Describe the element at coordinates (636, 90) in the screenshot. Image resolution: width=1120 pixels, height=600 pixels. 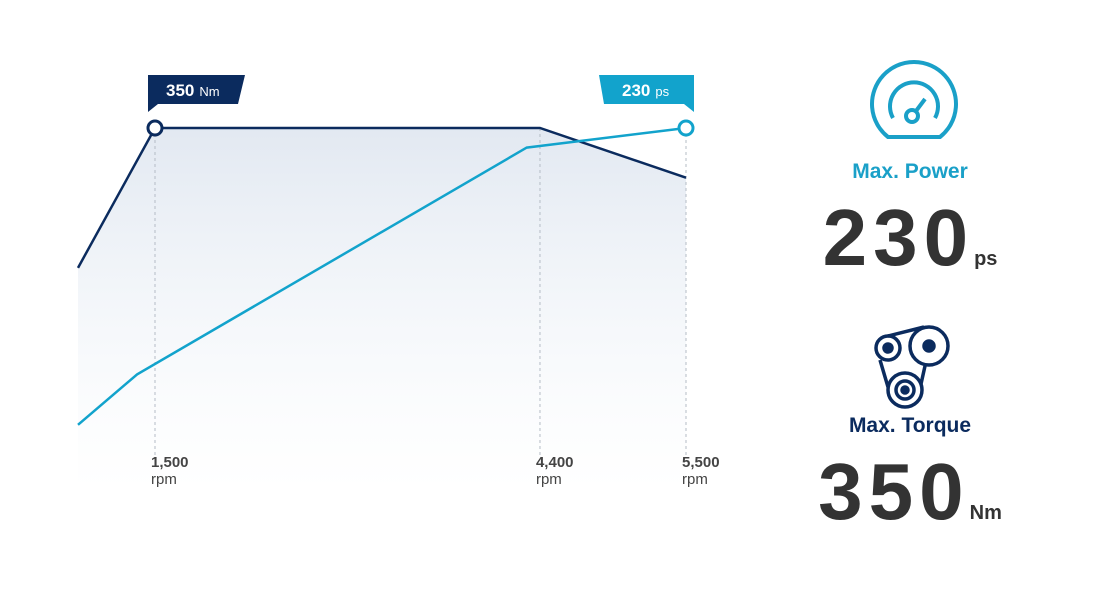
I see `flag-value: 230` at that location.